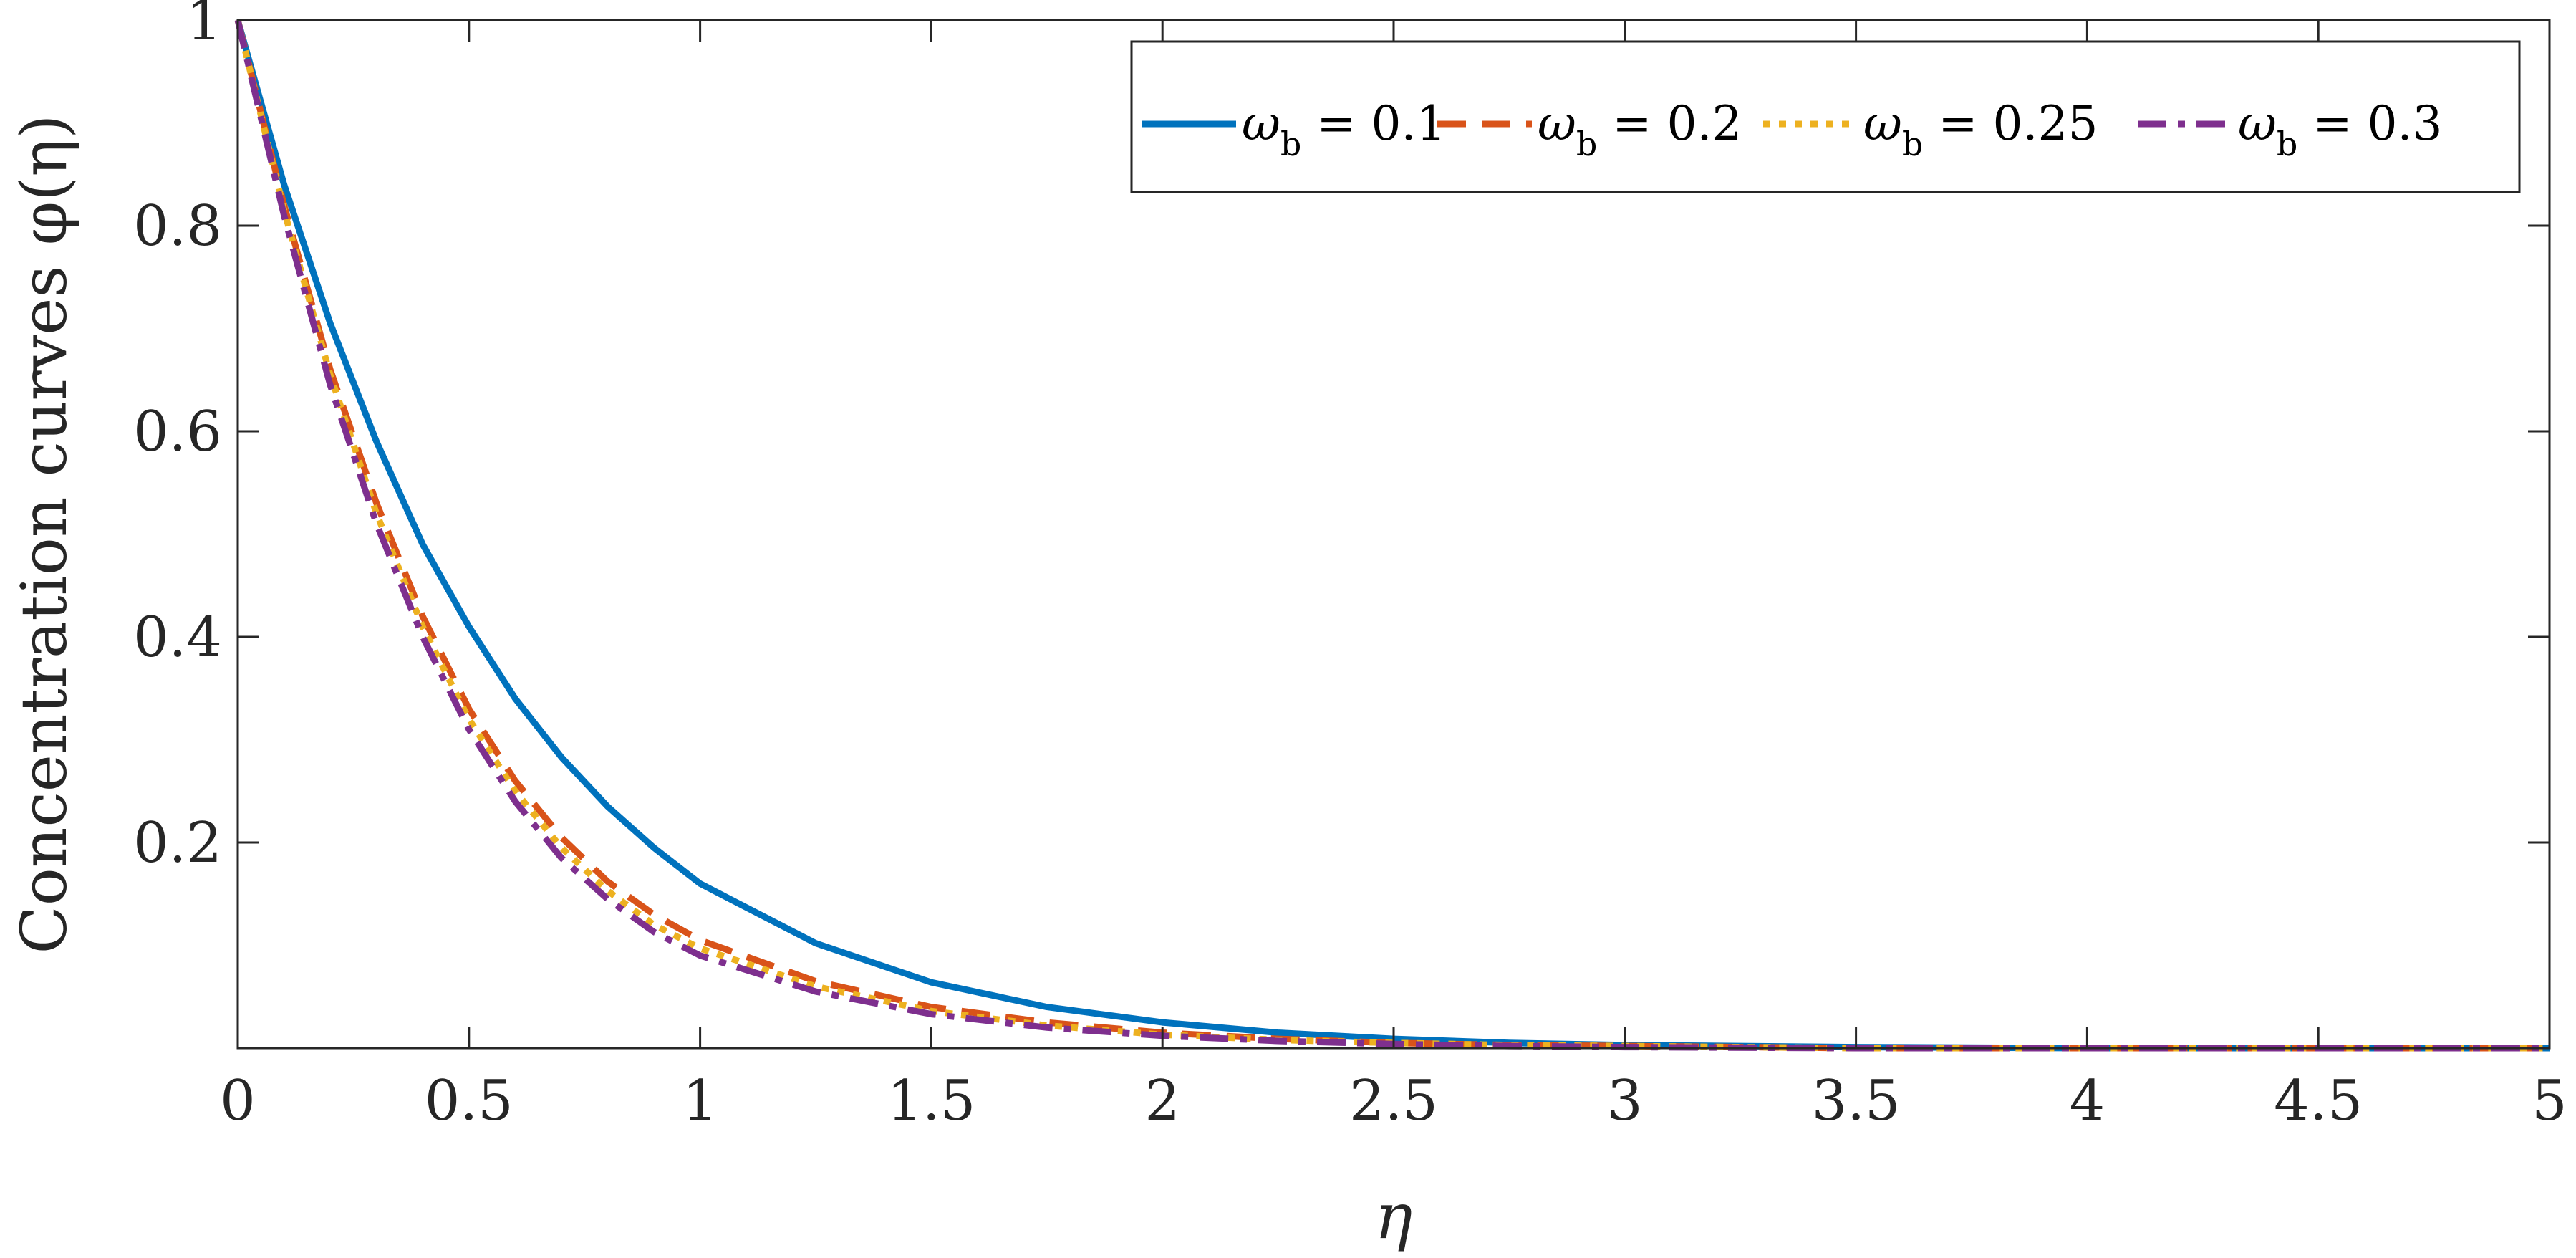  I want to click on legend-value: = 0.25, so click(2010, 124).